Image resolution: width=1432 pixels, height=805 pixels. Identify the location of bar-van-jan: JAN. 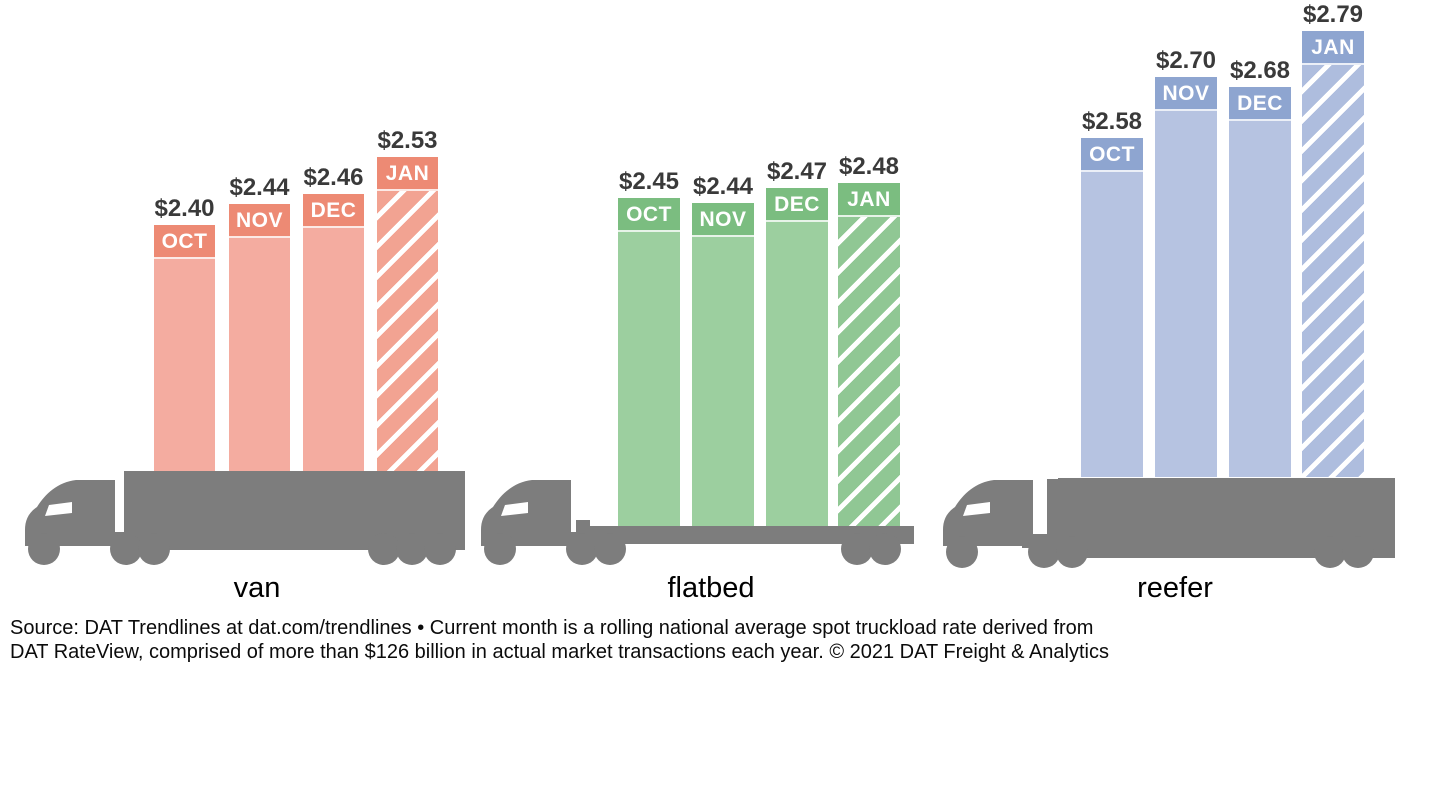
(407, 314).